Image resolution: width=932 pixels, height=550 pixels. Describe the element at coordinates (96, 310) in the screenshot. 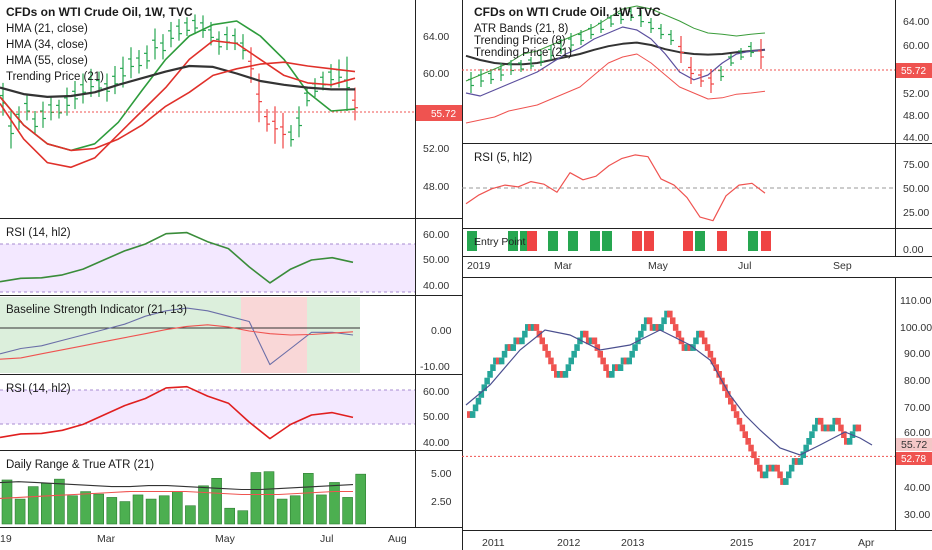

I see `bsi-title: Baseline Strength Indicator (21, 13)` at that location.